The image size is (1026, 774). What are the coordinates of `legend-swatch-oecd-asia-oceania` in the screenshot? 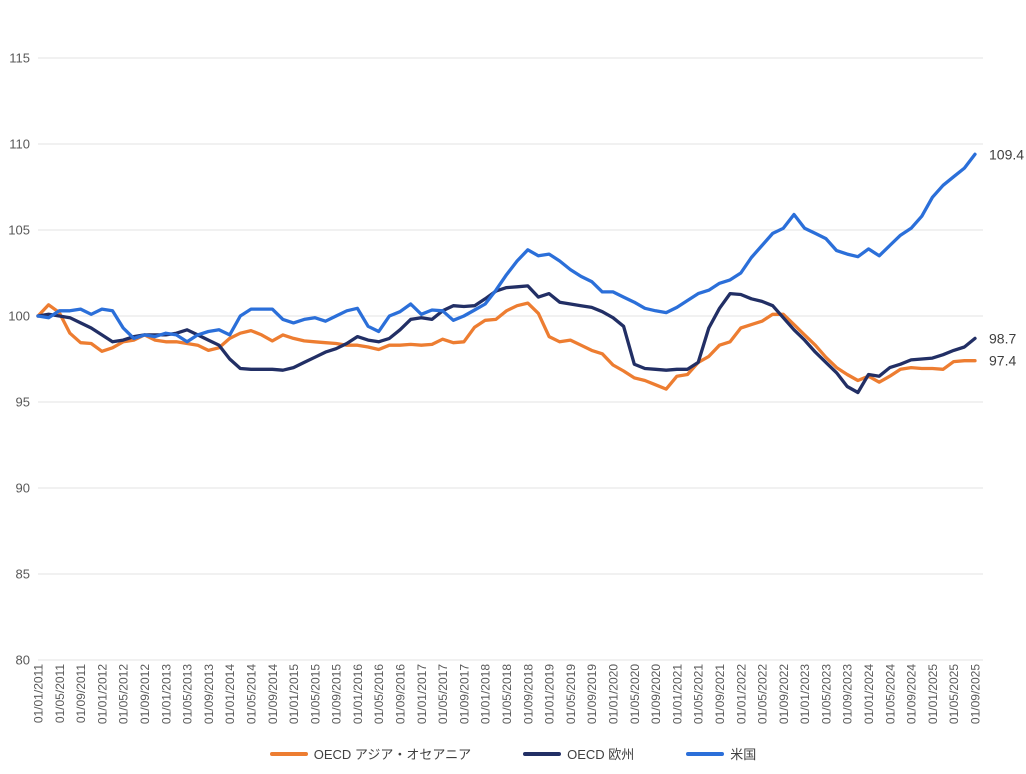 It's located at (288, 753).